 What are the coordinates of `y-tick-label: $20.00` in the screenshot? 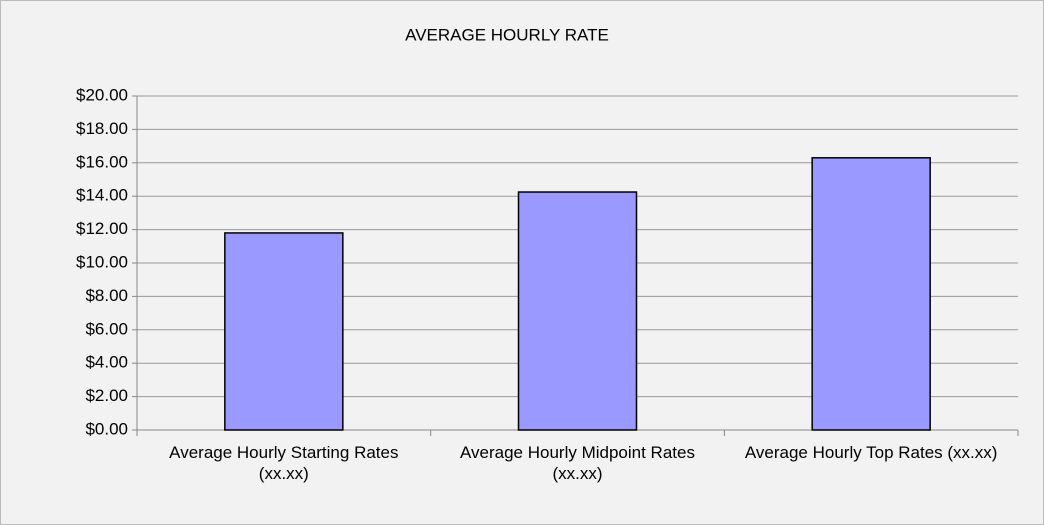 It's located at (102, 94).